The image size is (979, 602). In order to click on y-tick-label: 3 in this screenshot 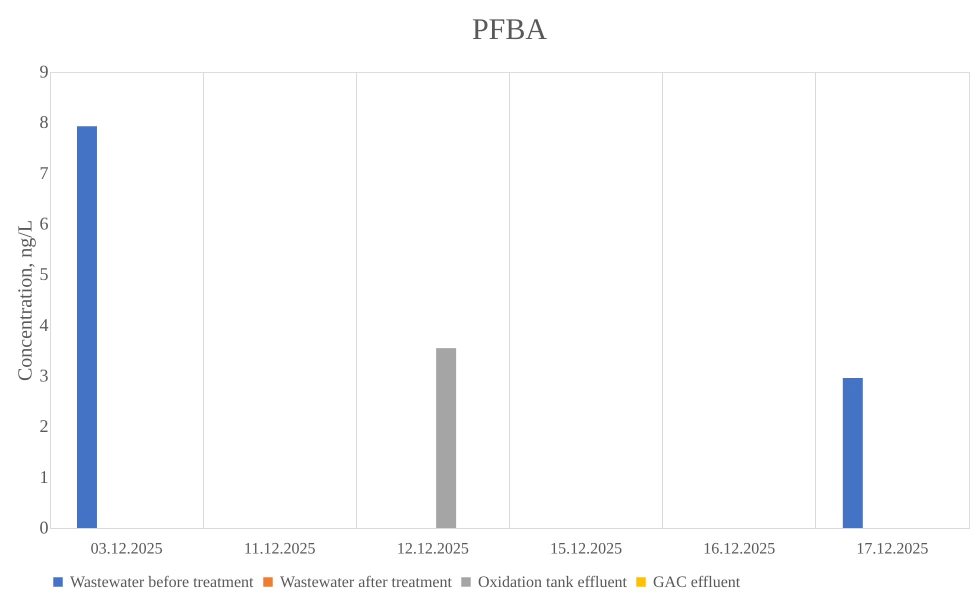, I will do `click(44, 376)`.